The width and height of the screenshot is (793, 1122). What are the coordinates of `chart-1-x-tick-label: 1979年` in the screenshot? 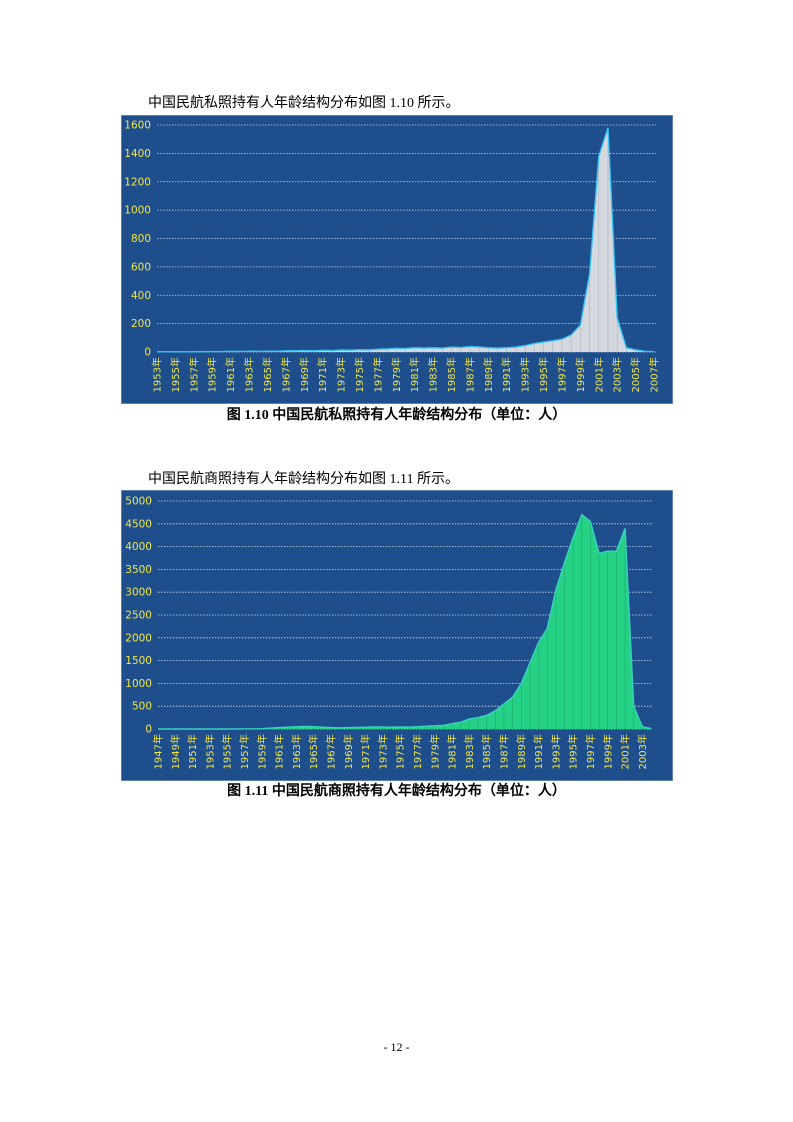 It's located at (396, 374).